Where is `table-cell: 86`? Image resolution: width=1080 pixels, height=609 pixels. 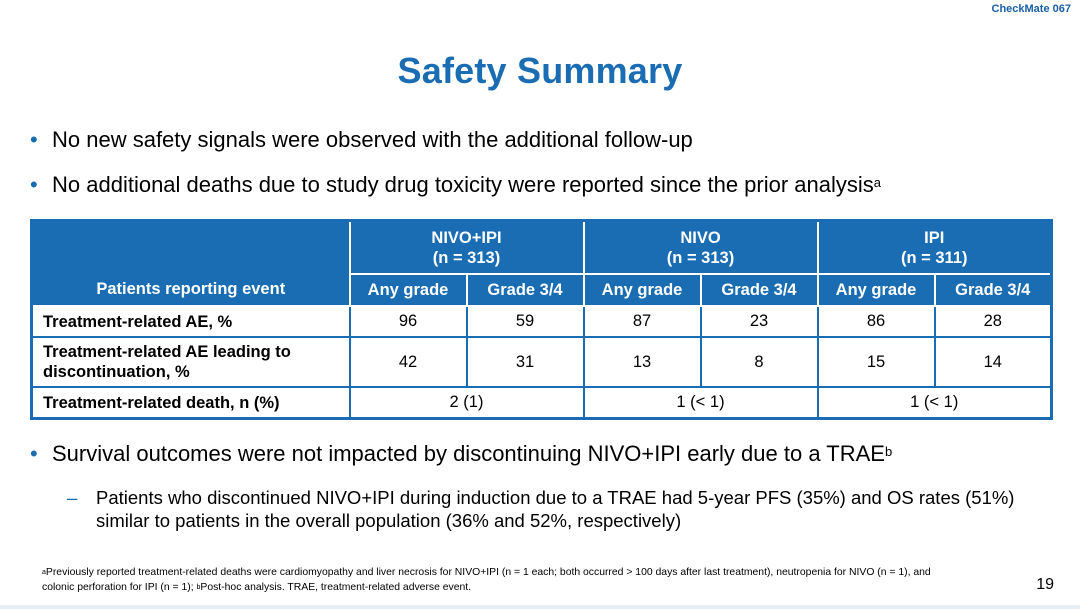 table-cell: 86 is located at coordinates (876, 321).